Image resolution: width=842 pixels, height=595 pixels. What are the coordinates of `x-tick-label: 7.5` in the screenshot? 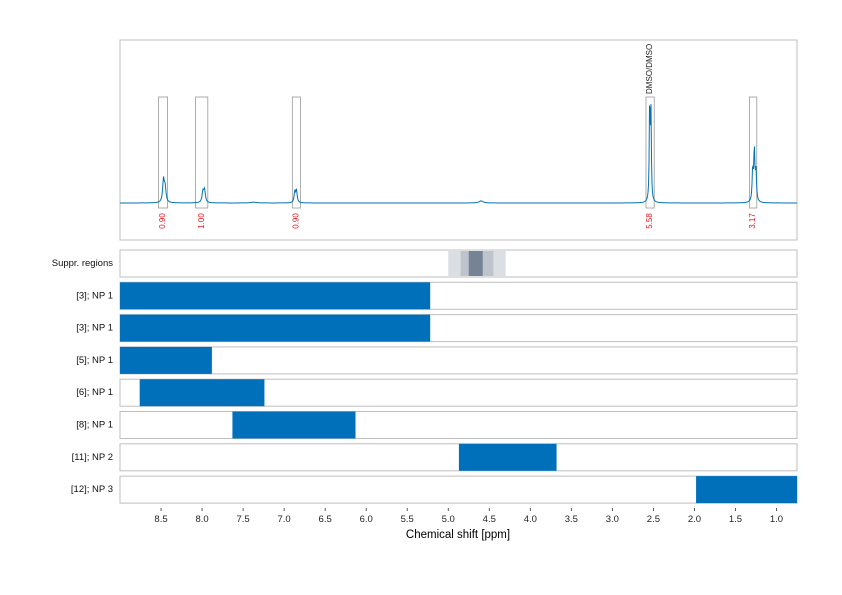 It's located at (242, 519).